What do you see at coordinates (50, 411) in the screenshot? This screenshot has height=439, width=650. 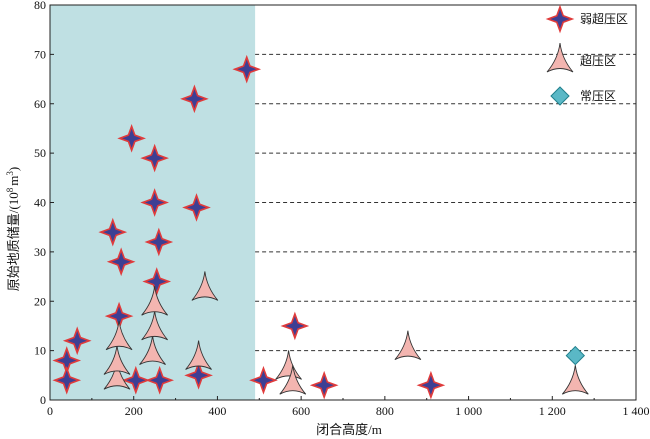 I see `x-tick-label-0: 0` at bounding box center [50, 411].